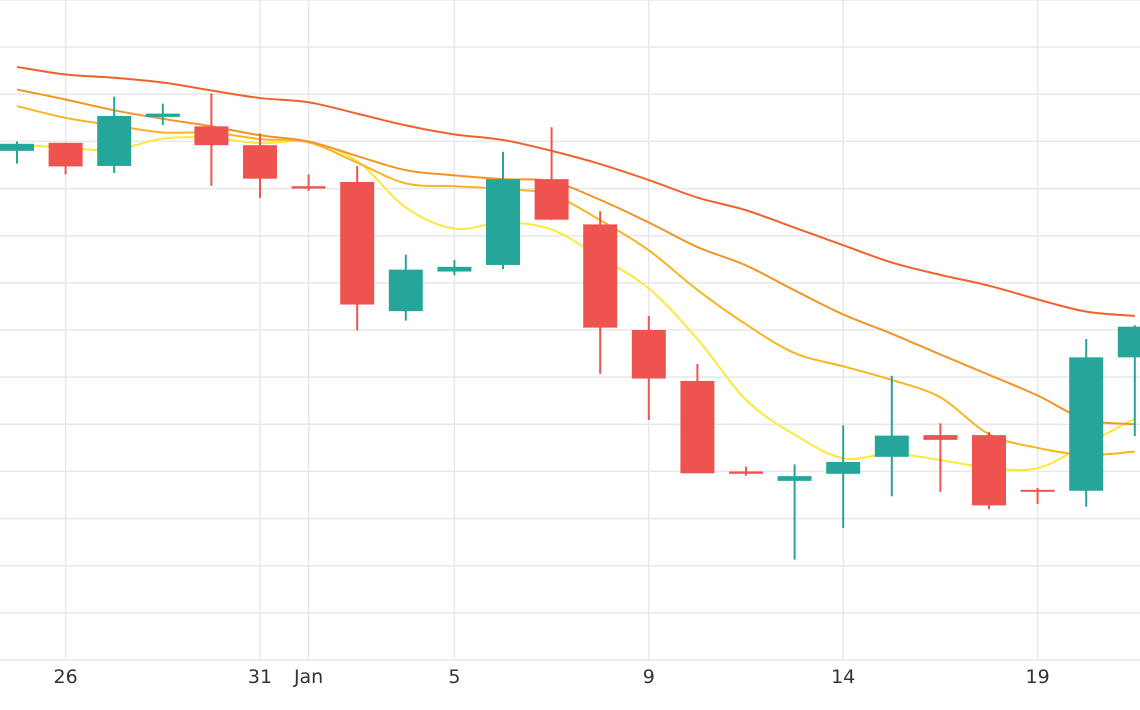 This screenshot has height=710, width=1140. What do you see at coordinates (66, 677) in the screenshot?
I see `x-tick-label: 26` at bounding box center [66, 677].